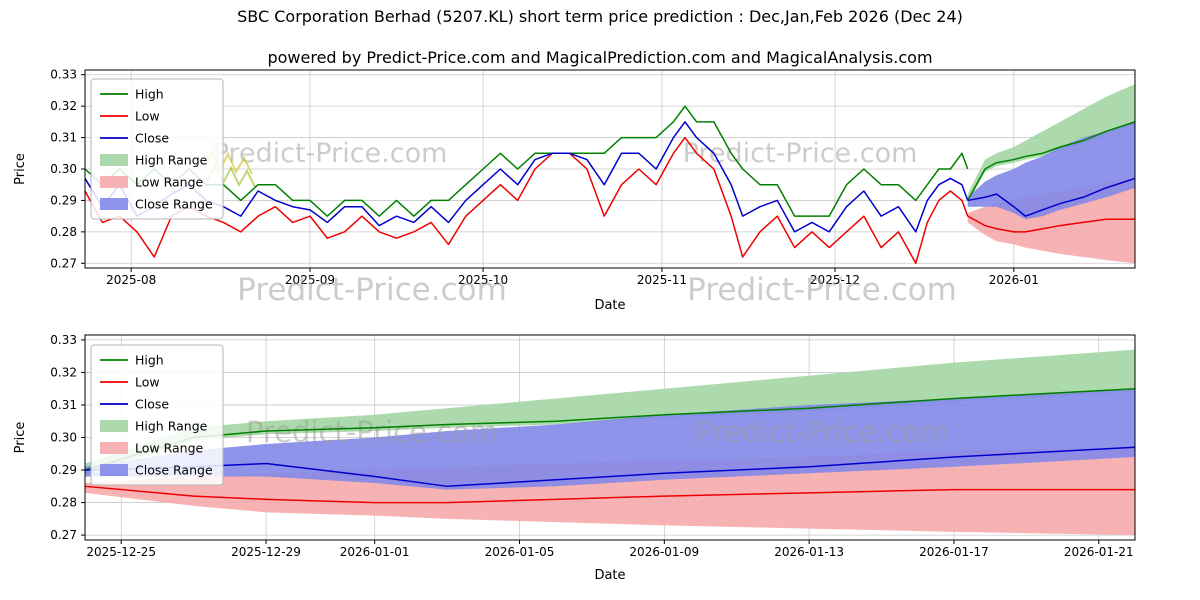 The width and height of the screenshot is (1200, 600). What do you see at coordinates (310, 280) in the screenshot?
I see `x-tick-label: 2025-09` at bounding box center [310, 280].